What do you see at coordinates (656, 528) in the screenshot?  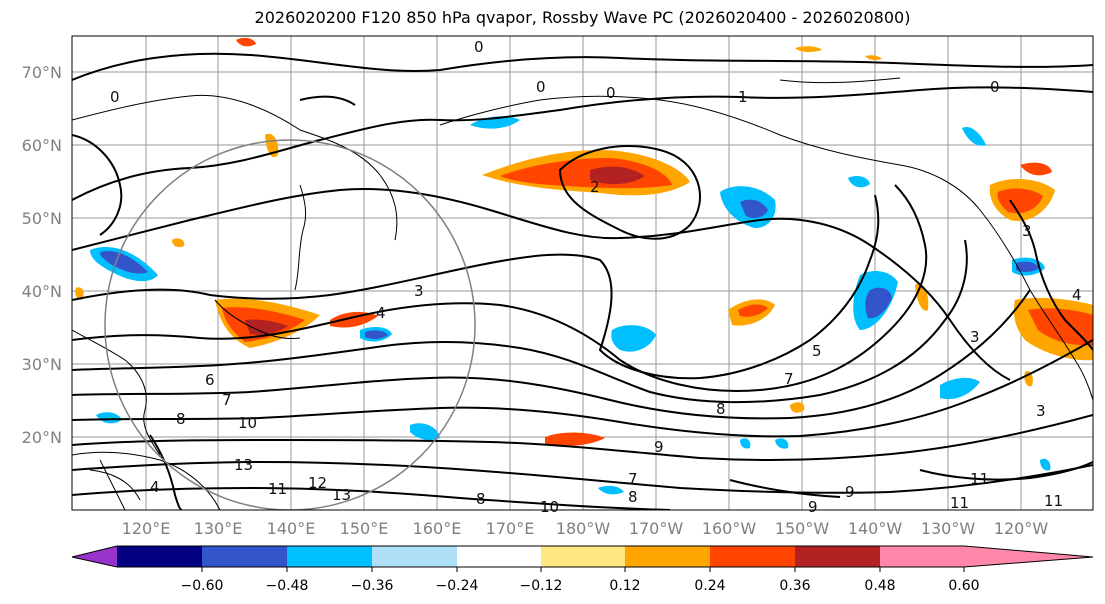 I see `lon-label: 170°W` at bounding box center [656, 528].